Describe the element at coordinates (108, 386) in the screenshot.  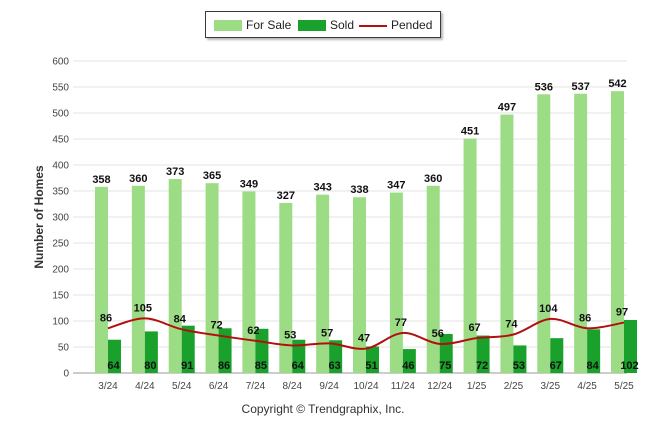
I see `x-tick-label: 3/24` at that location.